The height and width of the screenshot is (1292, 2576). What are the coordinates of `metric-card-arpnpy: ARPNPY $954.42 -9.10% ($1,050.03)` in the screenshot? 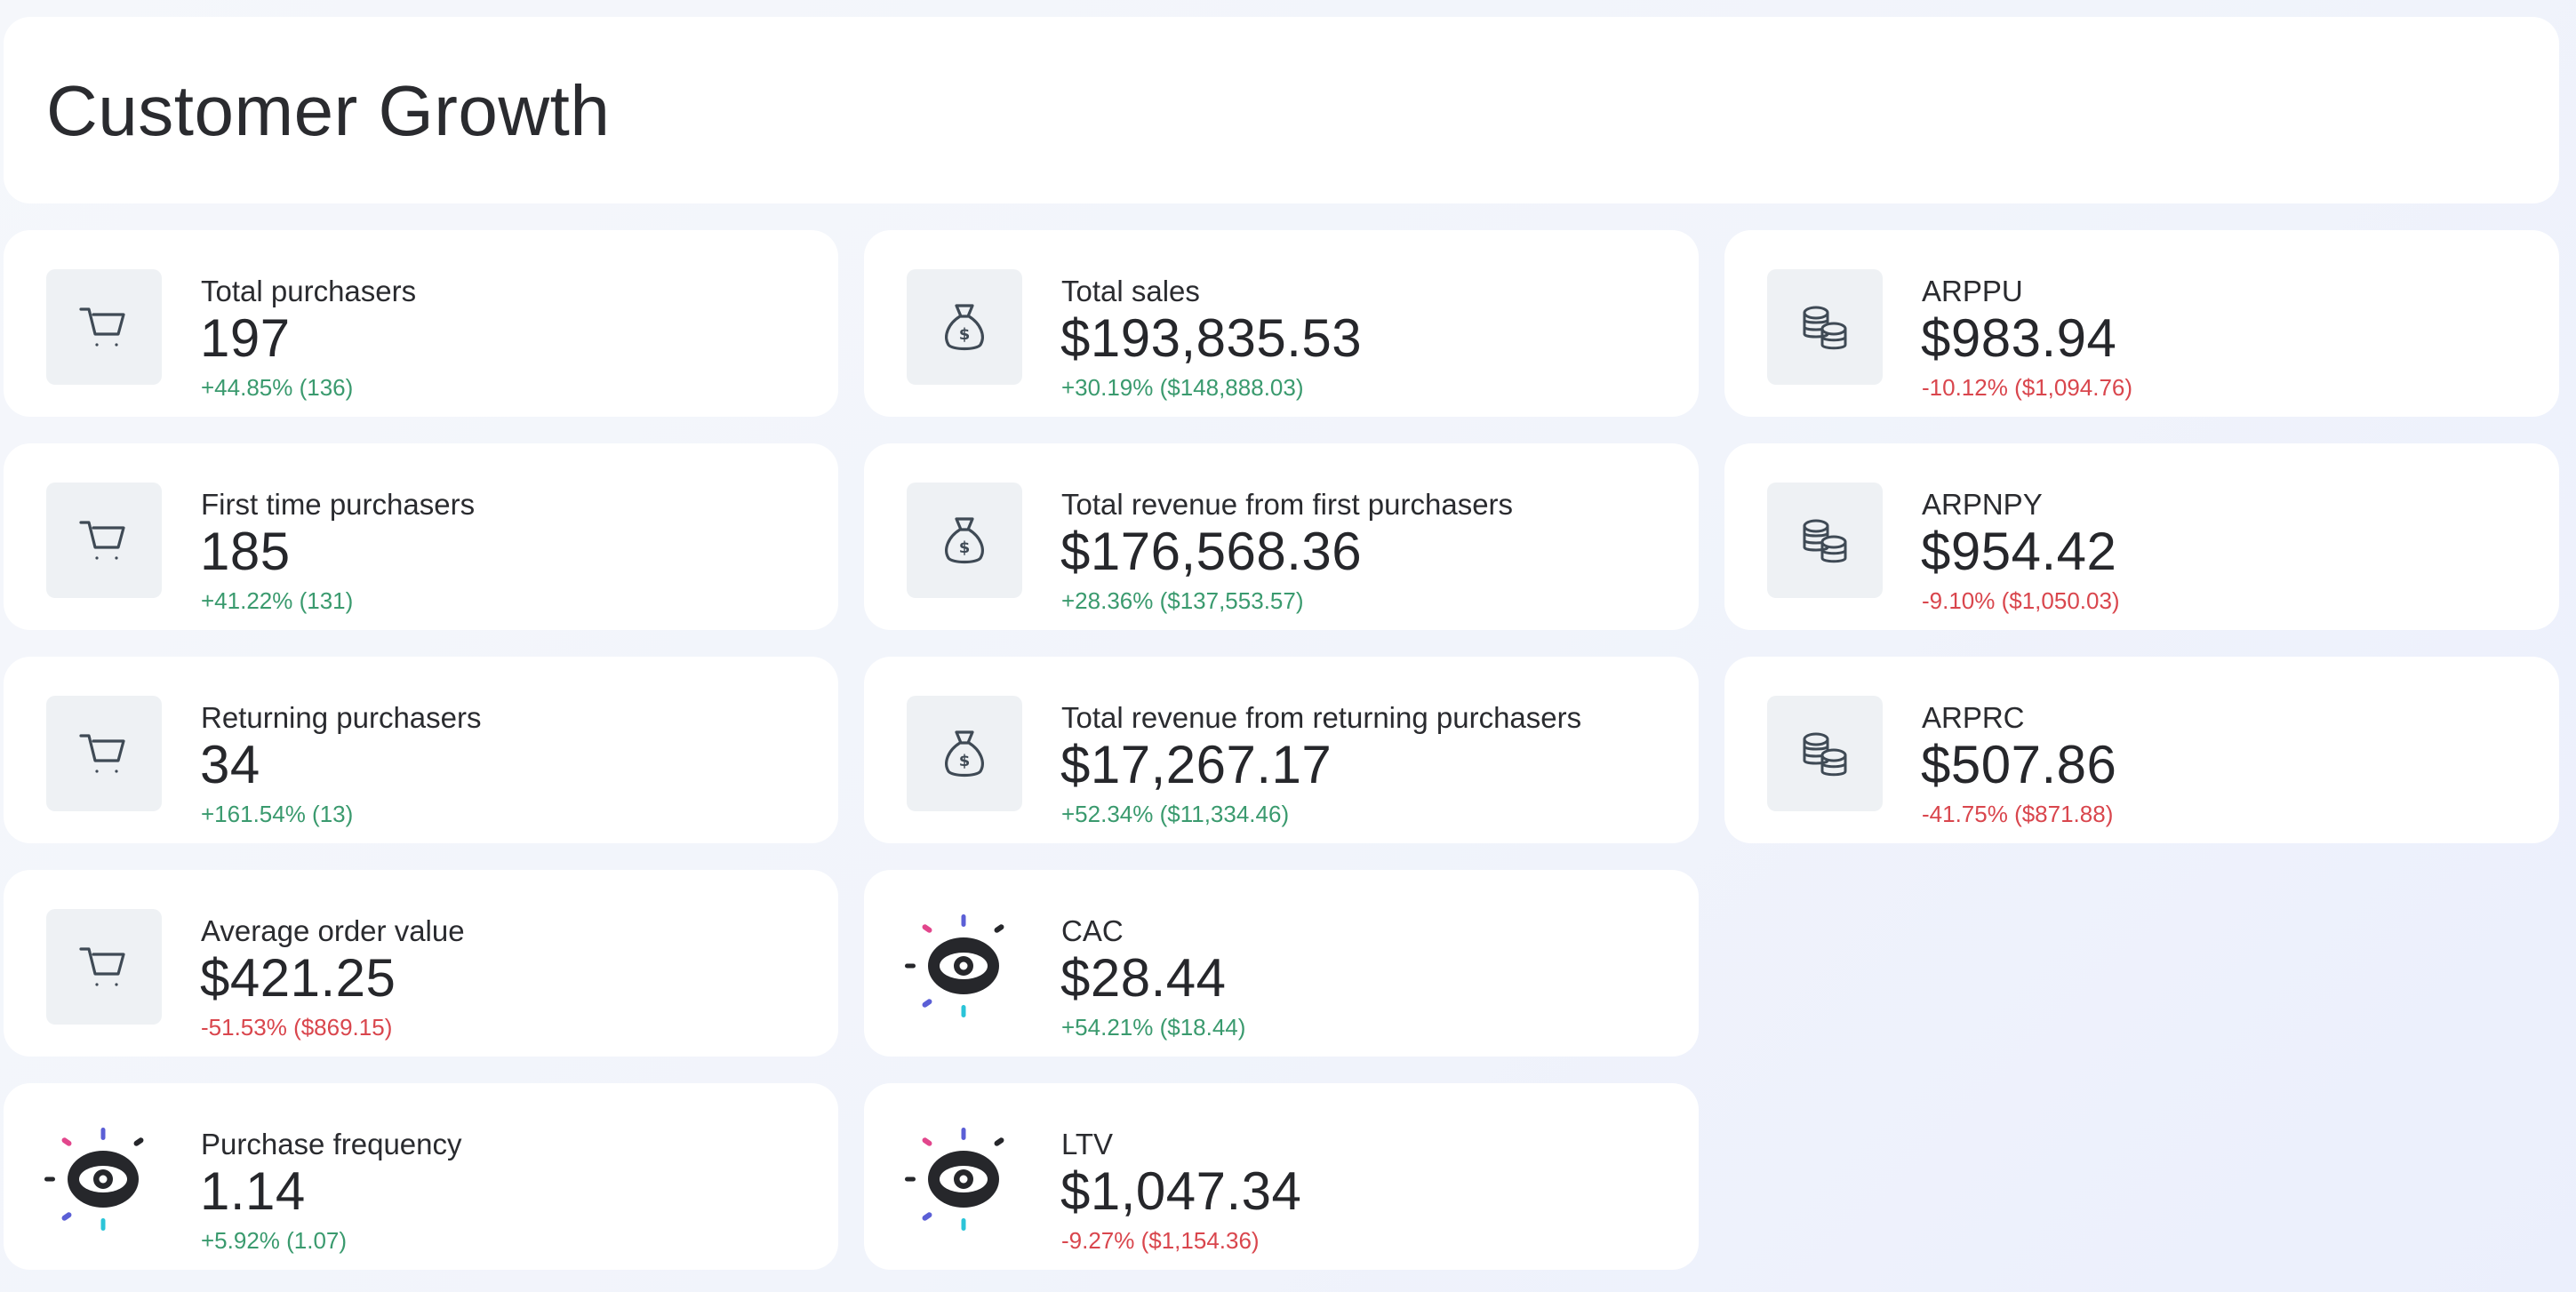 It's located at (2141, 536).